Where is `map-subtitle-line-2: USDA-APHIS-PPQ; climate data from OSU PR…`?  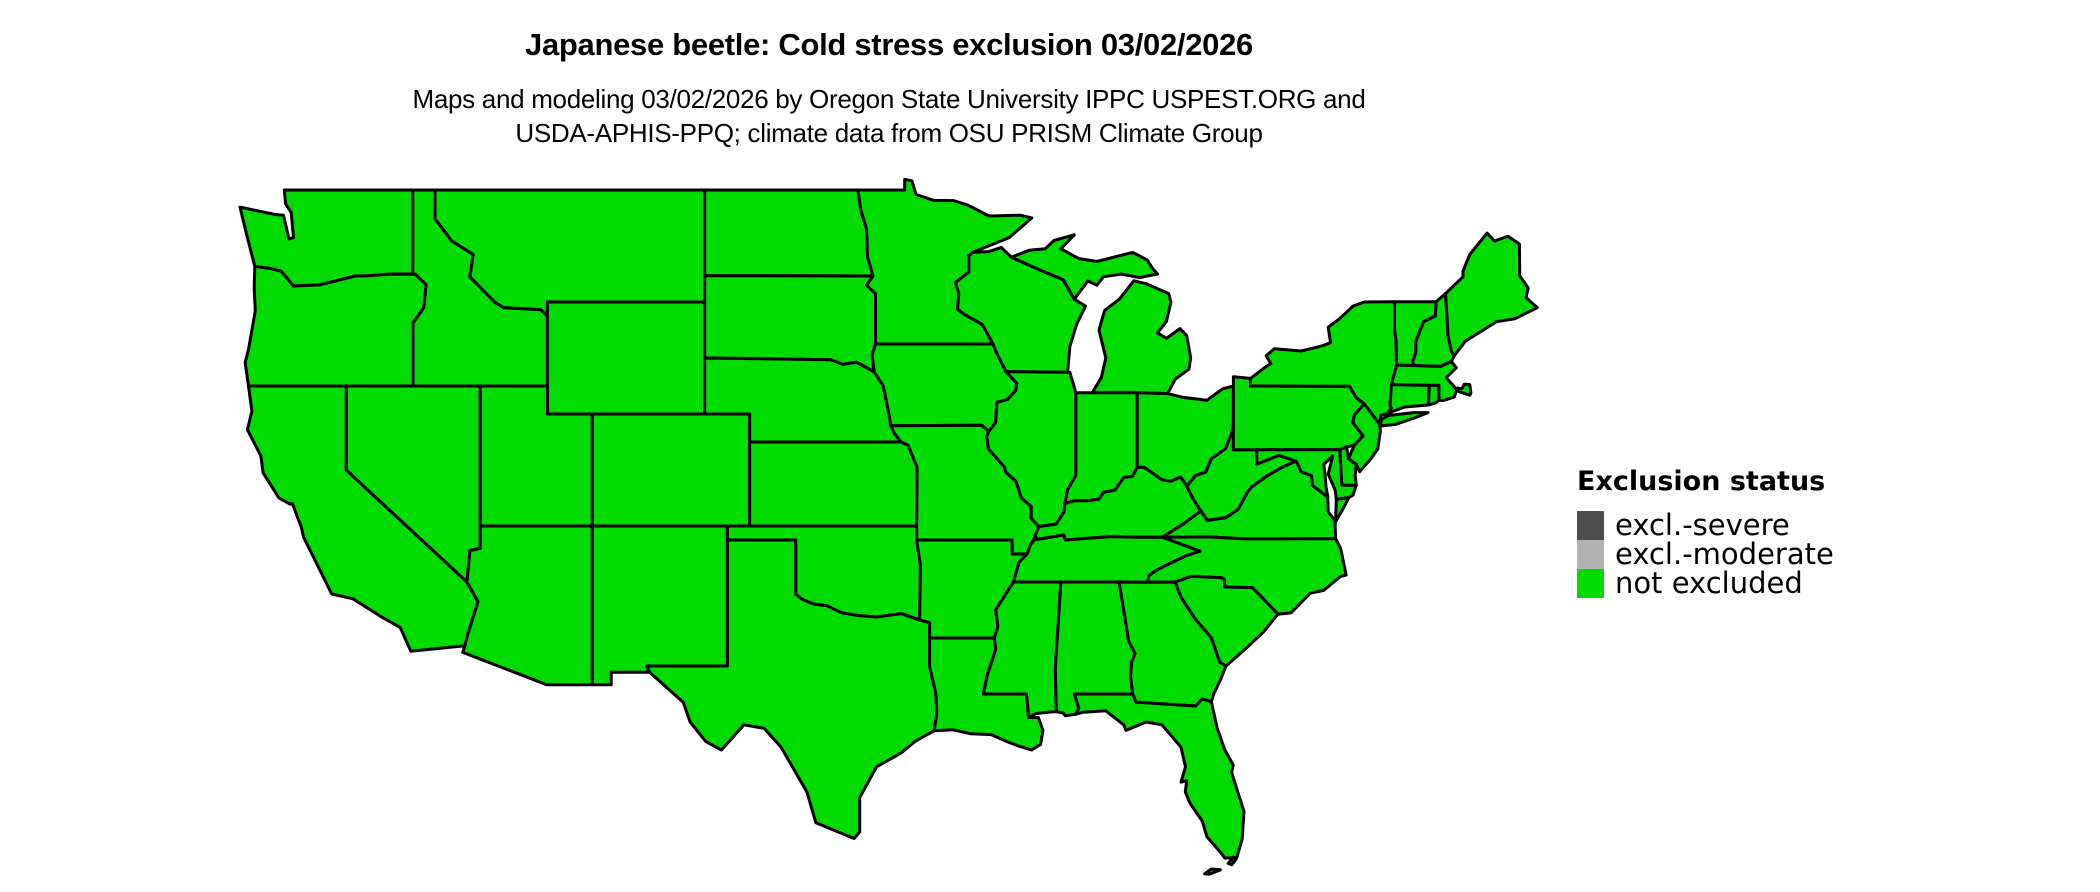
map-subtitle-line-2: USDA-APHIS-PPQ; climate data from OSU PR… is located at coordinates (889, 133).